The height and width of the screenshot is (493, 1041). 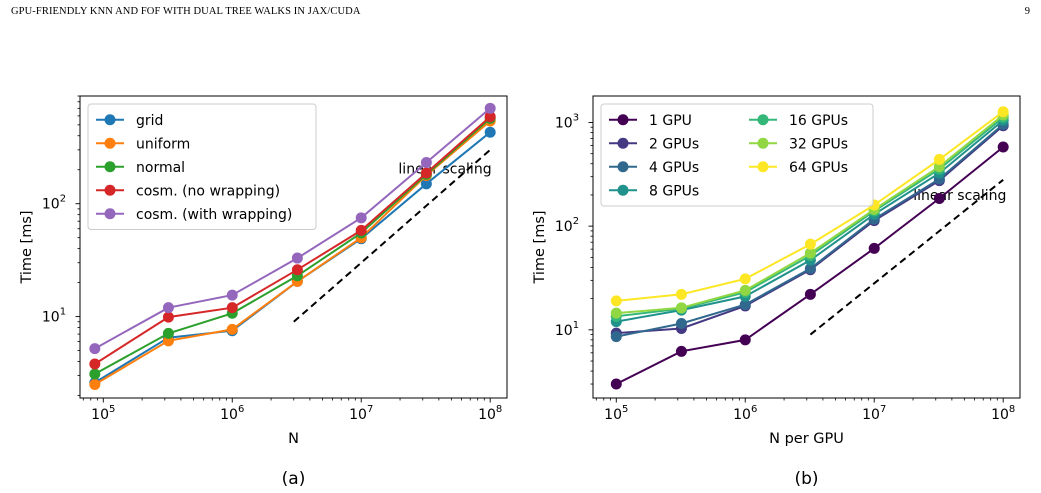 What do you see at coordinates (818, 144) in the screenshot?
I see `legend-label: 32 GPUs` at bounding box center [818, 144].